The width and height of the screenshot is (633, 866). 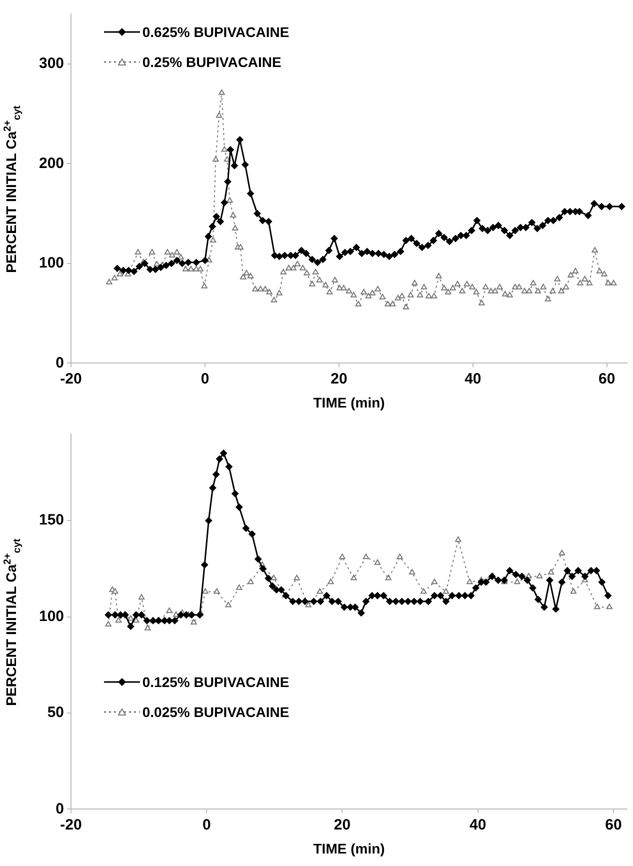 I want to click on legend-label: 0.025% BUPIVACAINE, so click(x=216, y=712).